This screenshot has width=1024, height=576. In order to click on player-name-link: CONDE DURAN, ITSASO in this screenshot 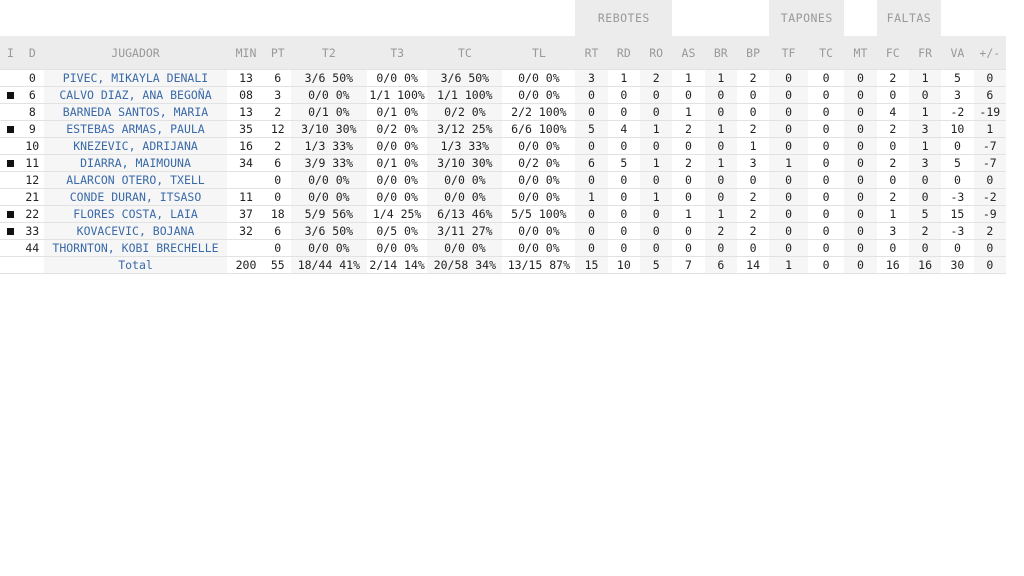, I will do `click(135, 197)`.